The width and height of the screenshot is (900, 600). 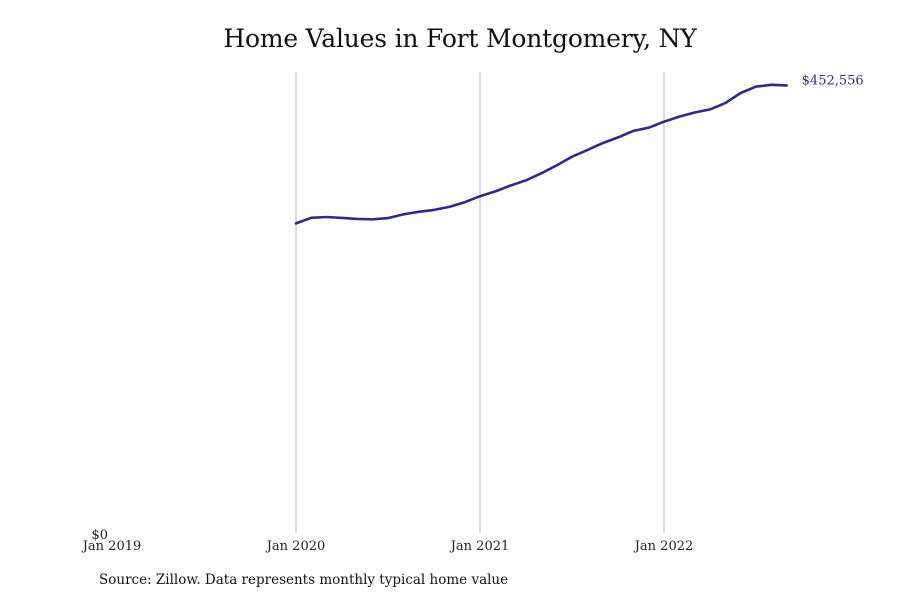 What do you see at coordinates (460, 38) in the screenshot?
I see `chart-title: Home Values in Fort Montgomery, NY` at bounding box center [460, 38].